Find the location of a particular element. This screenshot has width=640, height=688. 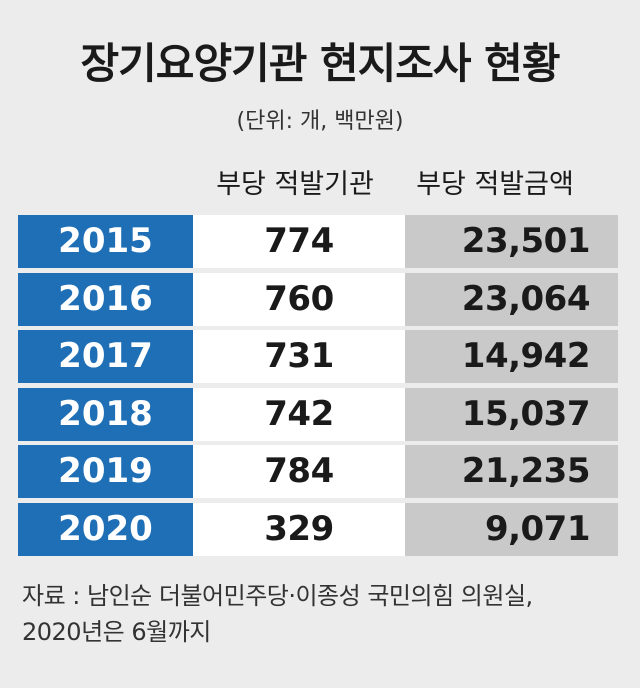

column-header-amount: 부당 적발금액 is located at coordinates (495, 184).